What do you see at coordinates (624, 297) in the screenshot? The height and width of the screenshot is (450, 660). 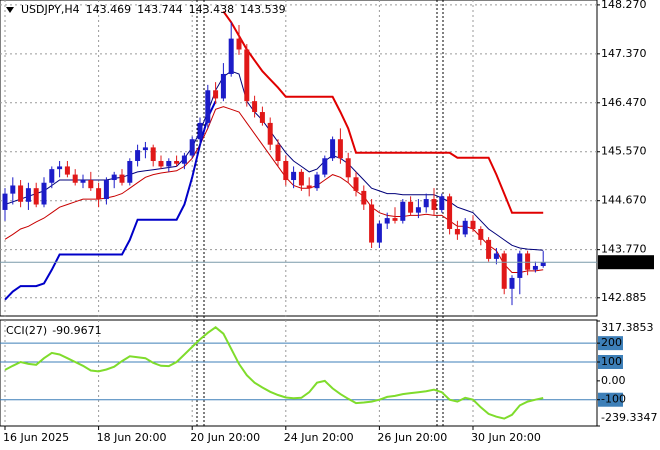 I see `y-tick-label: 142.885` at bounding box center [624, 297].